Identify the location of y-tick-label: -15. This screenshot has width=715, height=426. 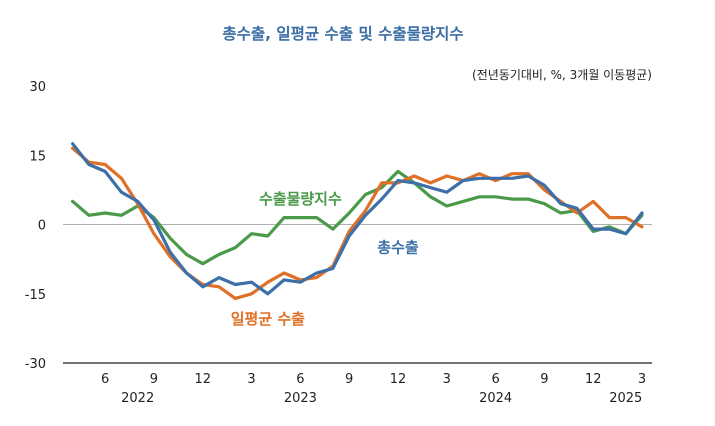
(35, 295).